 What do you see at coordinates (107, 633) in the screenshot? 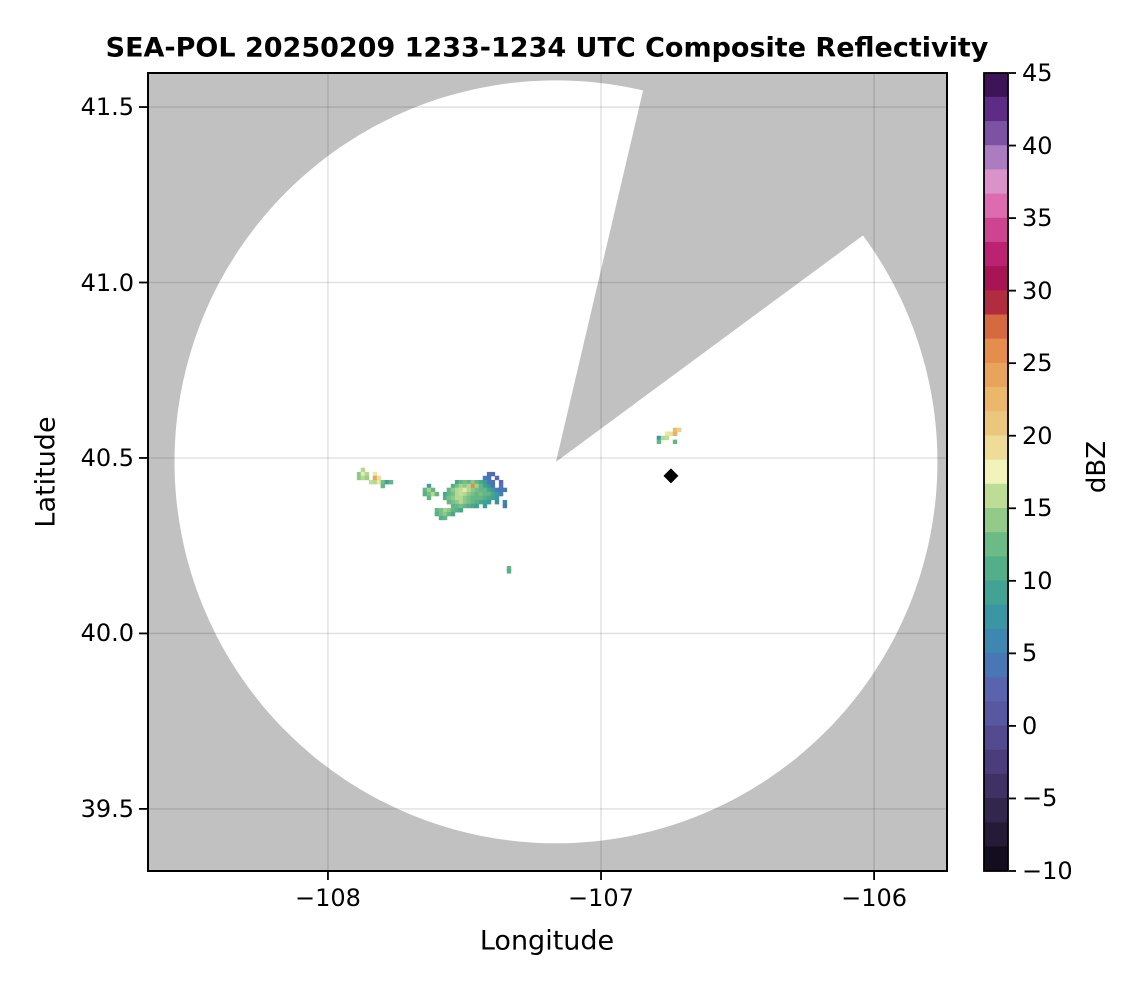
I see `y-tick-label: 40.0` at bounding box center [107, 633].